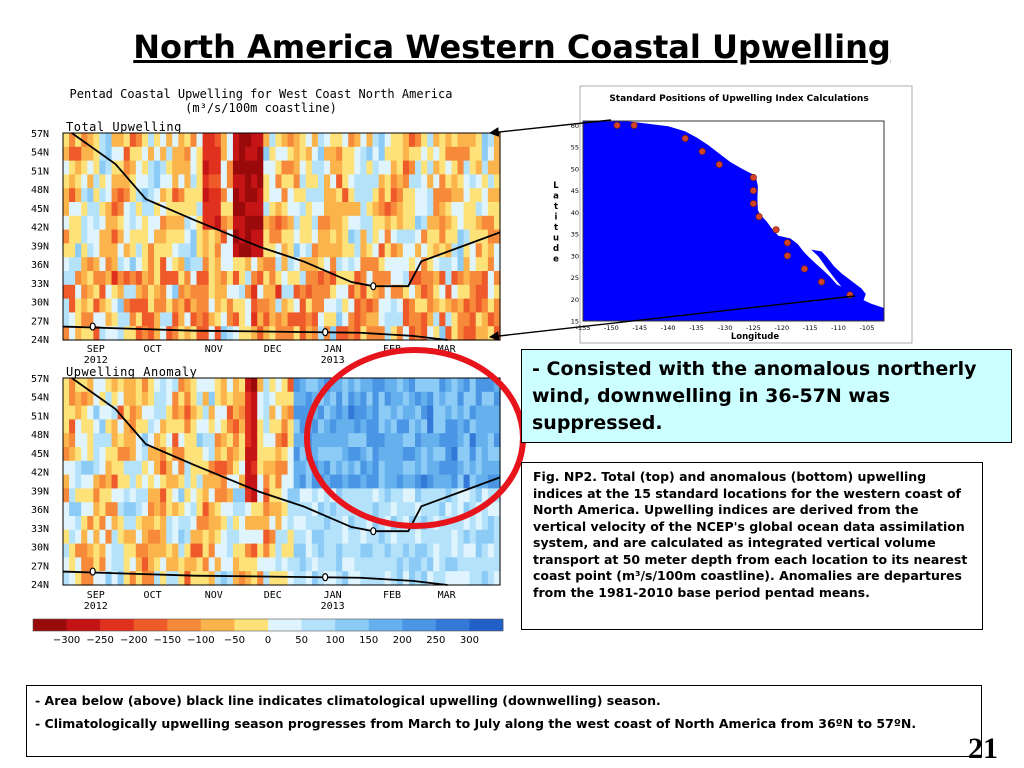 The height and width of the screenshot is (768, 1024). I want to click on y-tick-label: 39N, so click(40, 491).